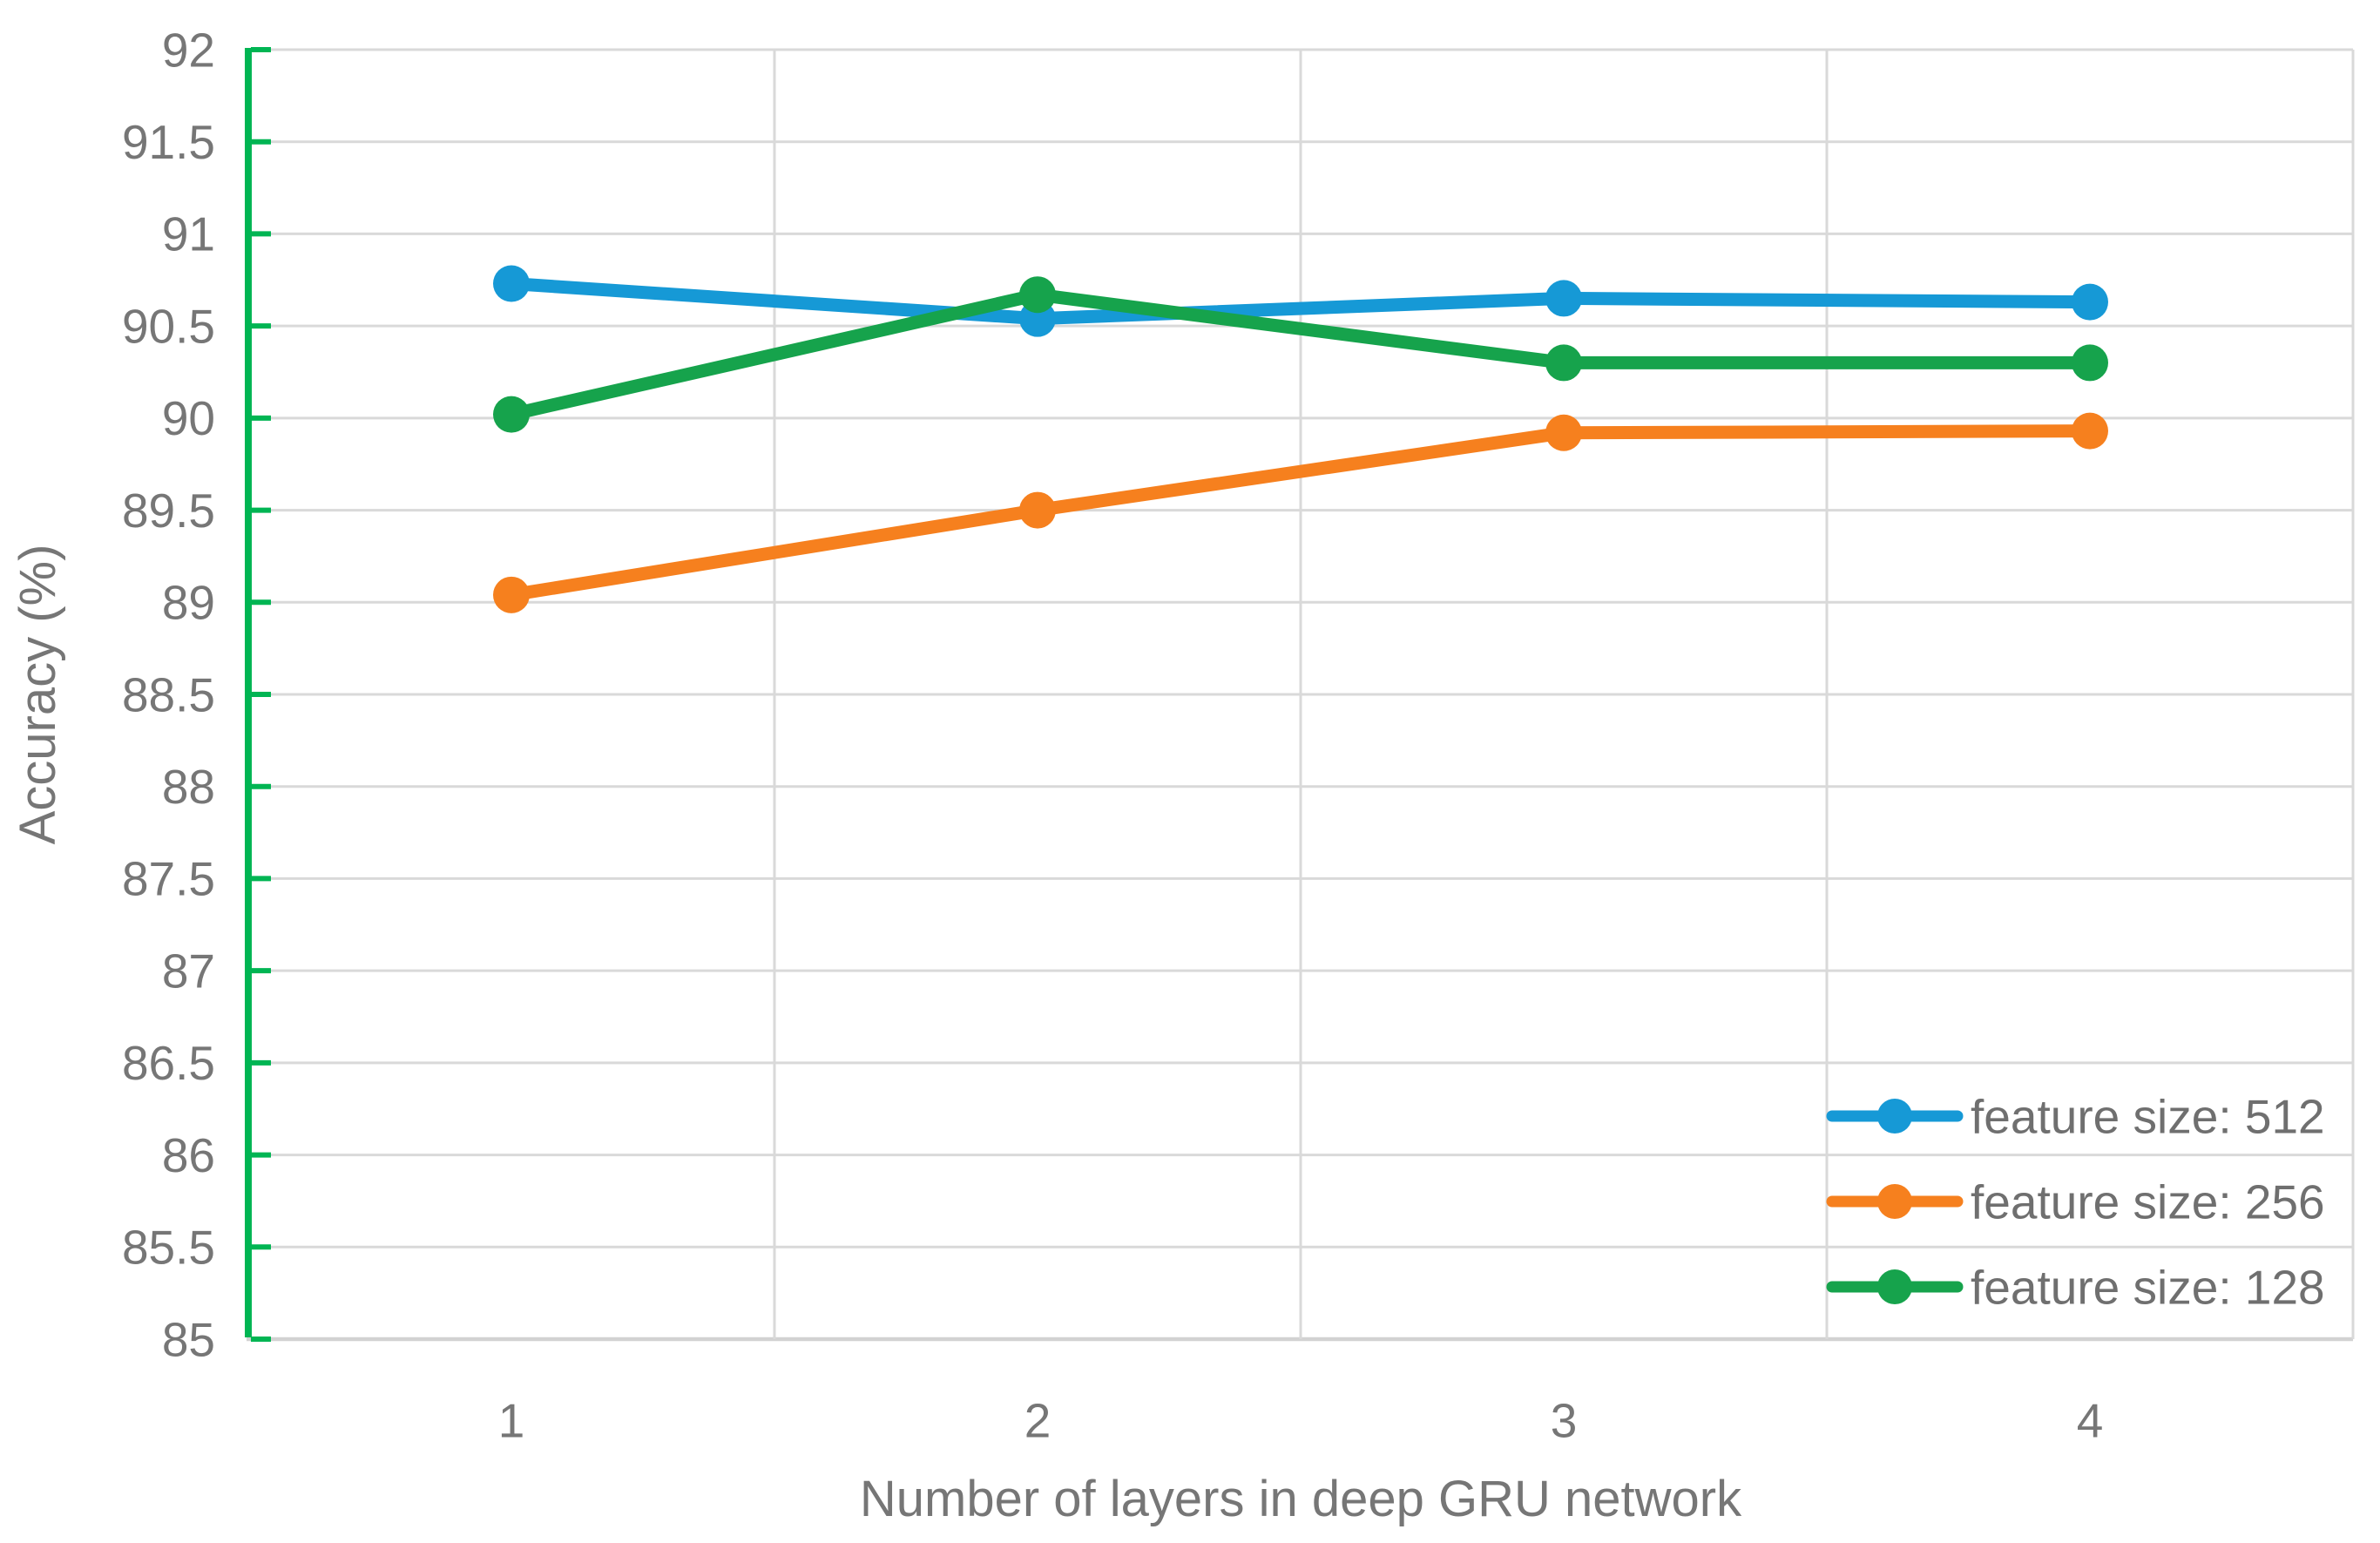 Image resolution: width=2380 pixels, height=1543 pixels. I want to click on legend-label: feature size: 512, so click(2148, 1116).